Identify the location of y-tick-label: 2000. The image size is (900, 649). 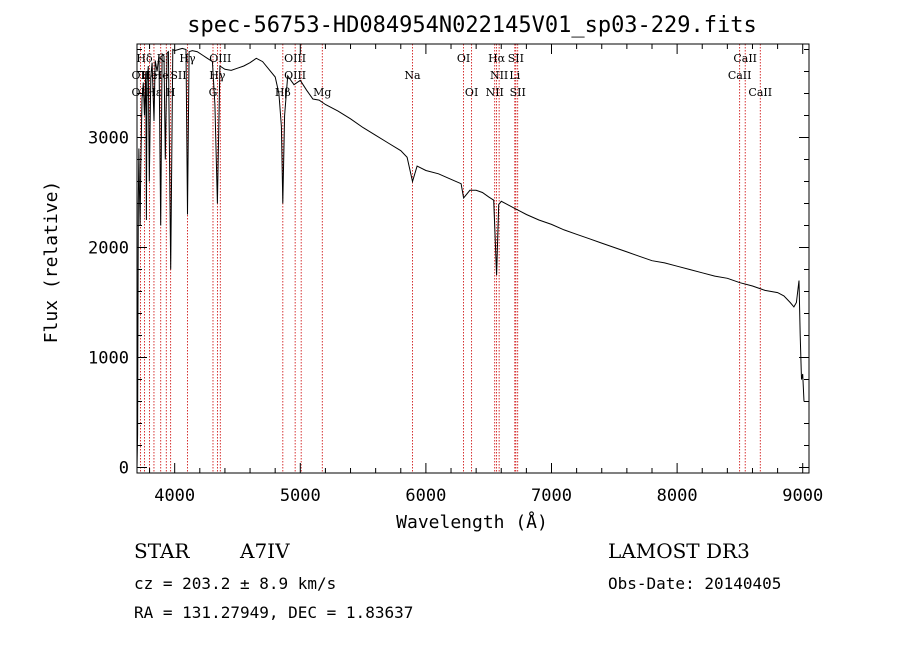
(108, 249).